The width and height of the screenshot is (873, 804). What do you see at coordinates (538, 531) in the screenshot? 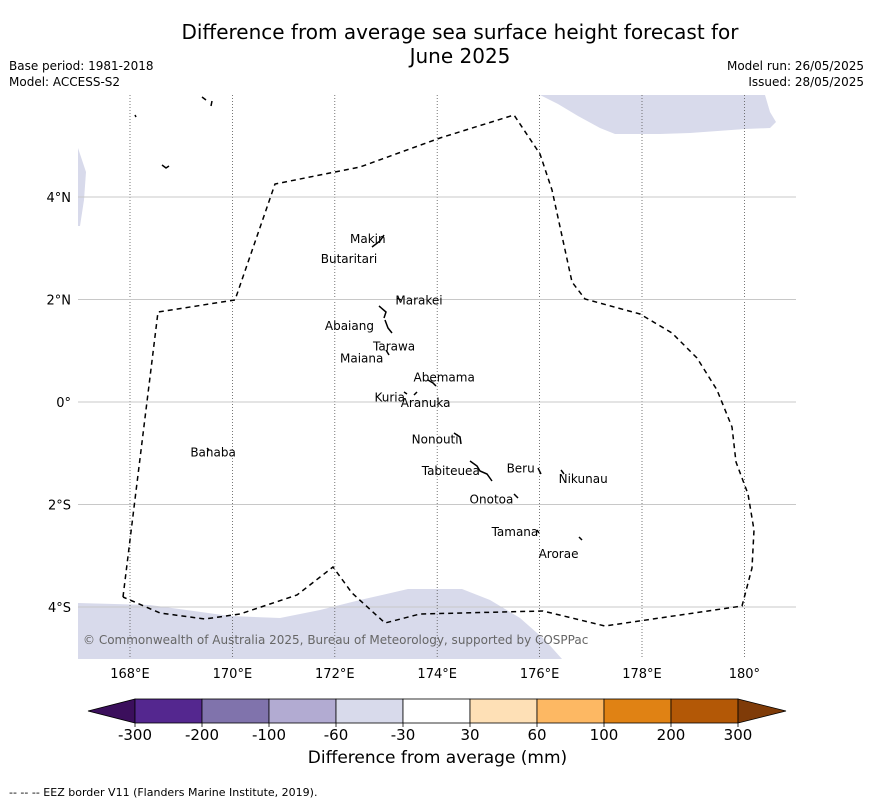
I see `outline-tamana` at bounding box center [538, 531].